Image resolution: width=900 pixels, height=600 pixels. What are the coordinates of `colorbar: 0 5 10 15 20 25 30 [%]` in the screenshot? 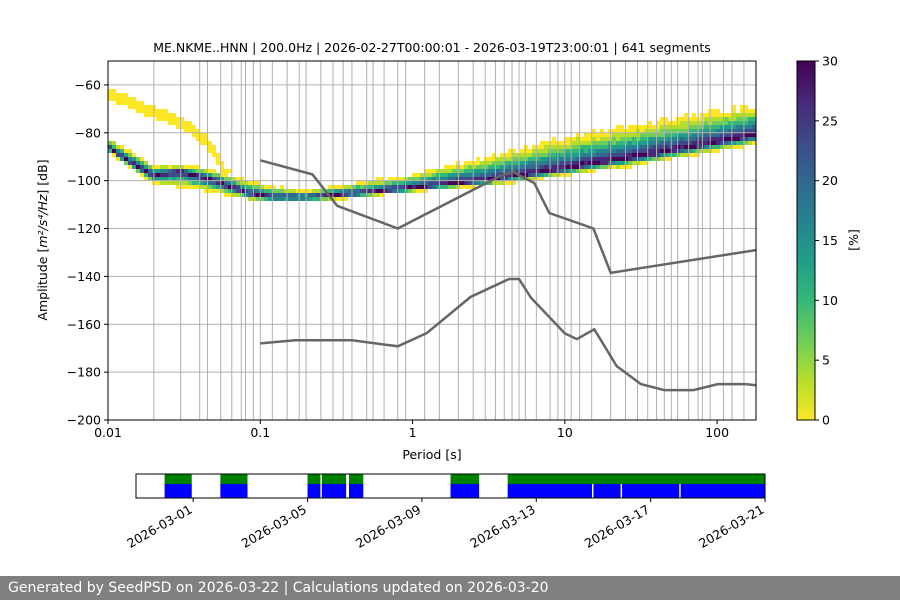 It's located at (828, 241).